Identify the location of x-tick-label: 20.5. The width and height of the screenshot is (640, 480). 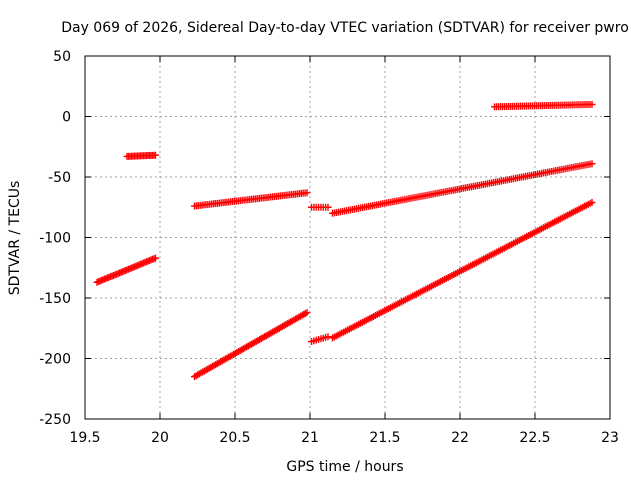
(234, 438).